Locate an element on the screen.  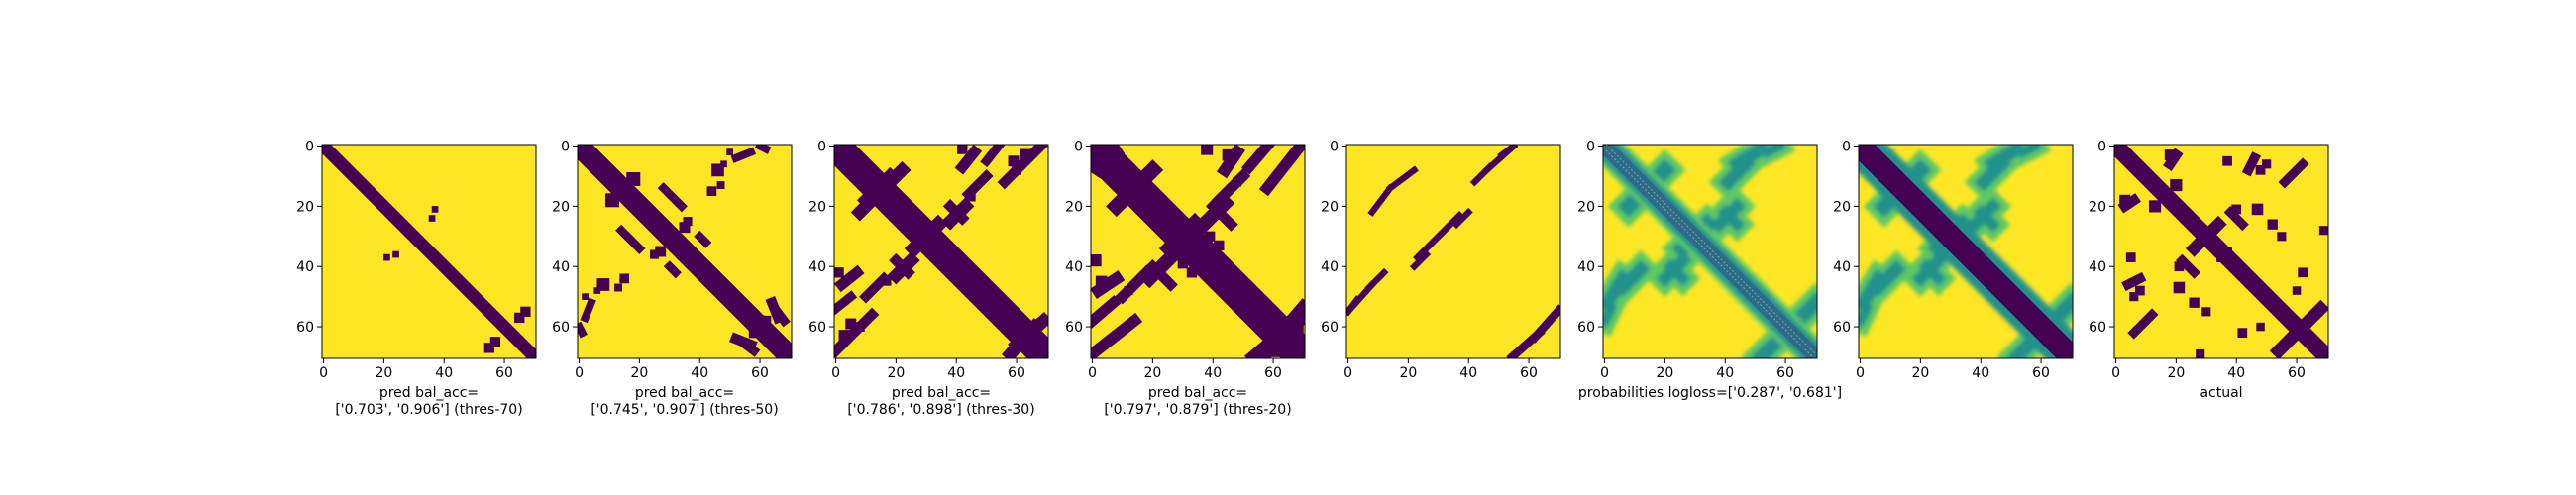
x-axis-label-line1: pred bal_acc= is located at coordinates (1198, 393).